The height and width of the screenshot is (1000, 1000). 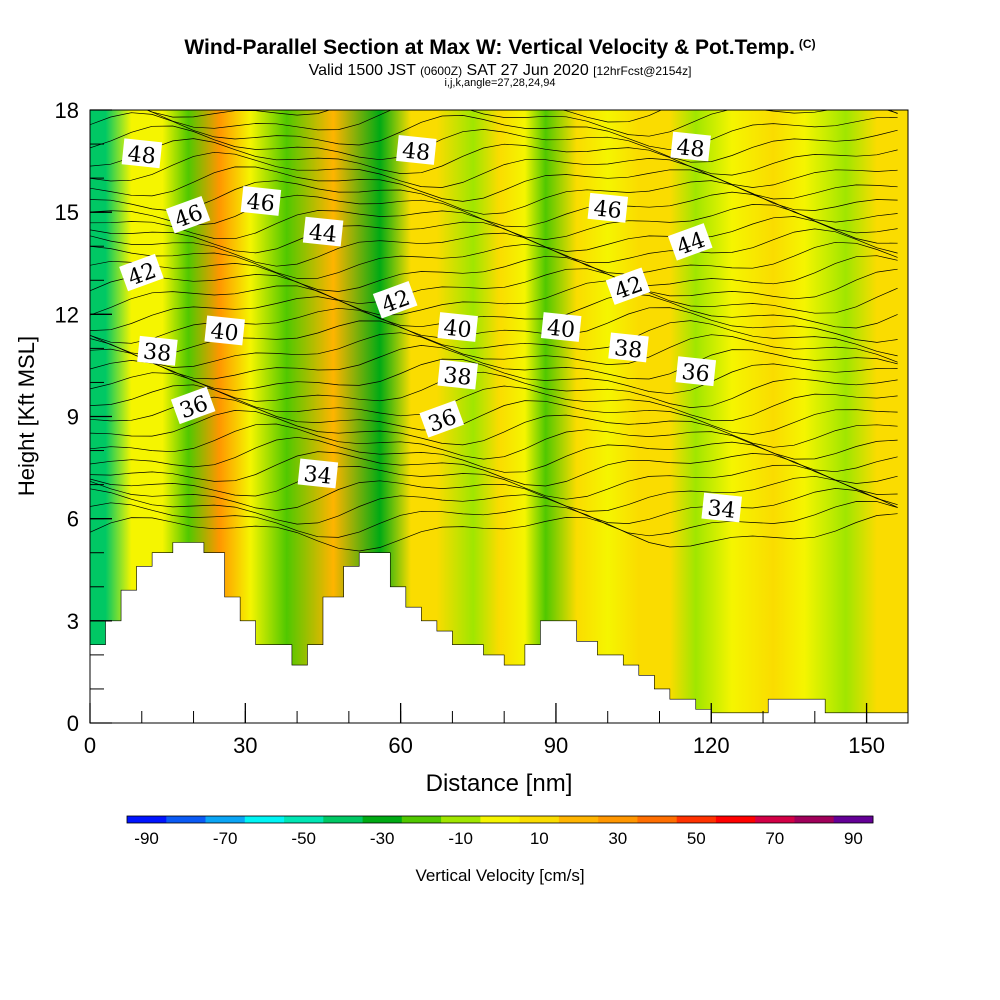 What do you see at coordinates (26, 416) in the screenshot?
I see `y-axis-label: Height [Kft MSL]` at bounding box center [26, 416].